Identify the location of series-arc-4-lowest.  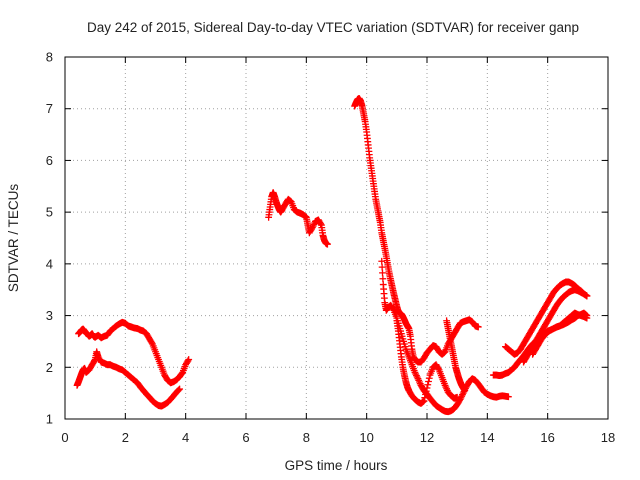
(560, 333).